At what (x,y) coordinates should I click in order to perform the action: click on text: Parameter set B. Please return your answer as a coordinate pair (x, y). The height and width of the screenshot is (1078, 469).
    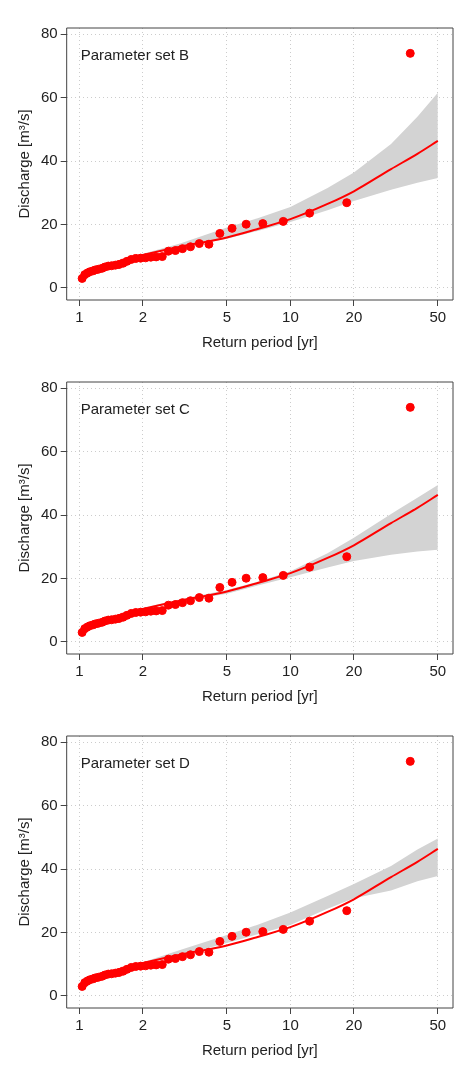
    Looking at the image, I should click on (135, 55).